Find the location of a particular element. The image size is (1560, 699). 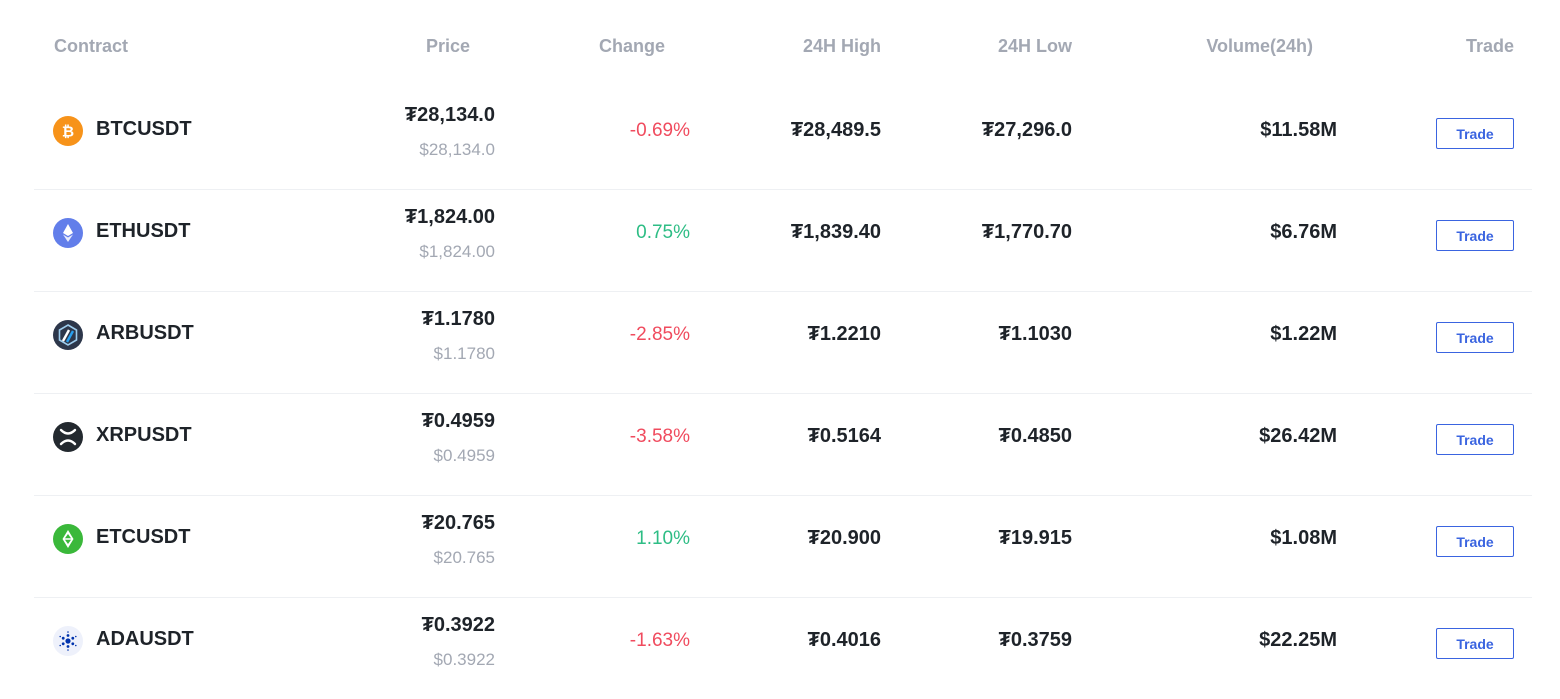

high-value: ₮1.2210 is located at coordinates (844, 334).